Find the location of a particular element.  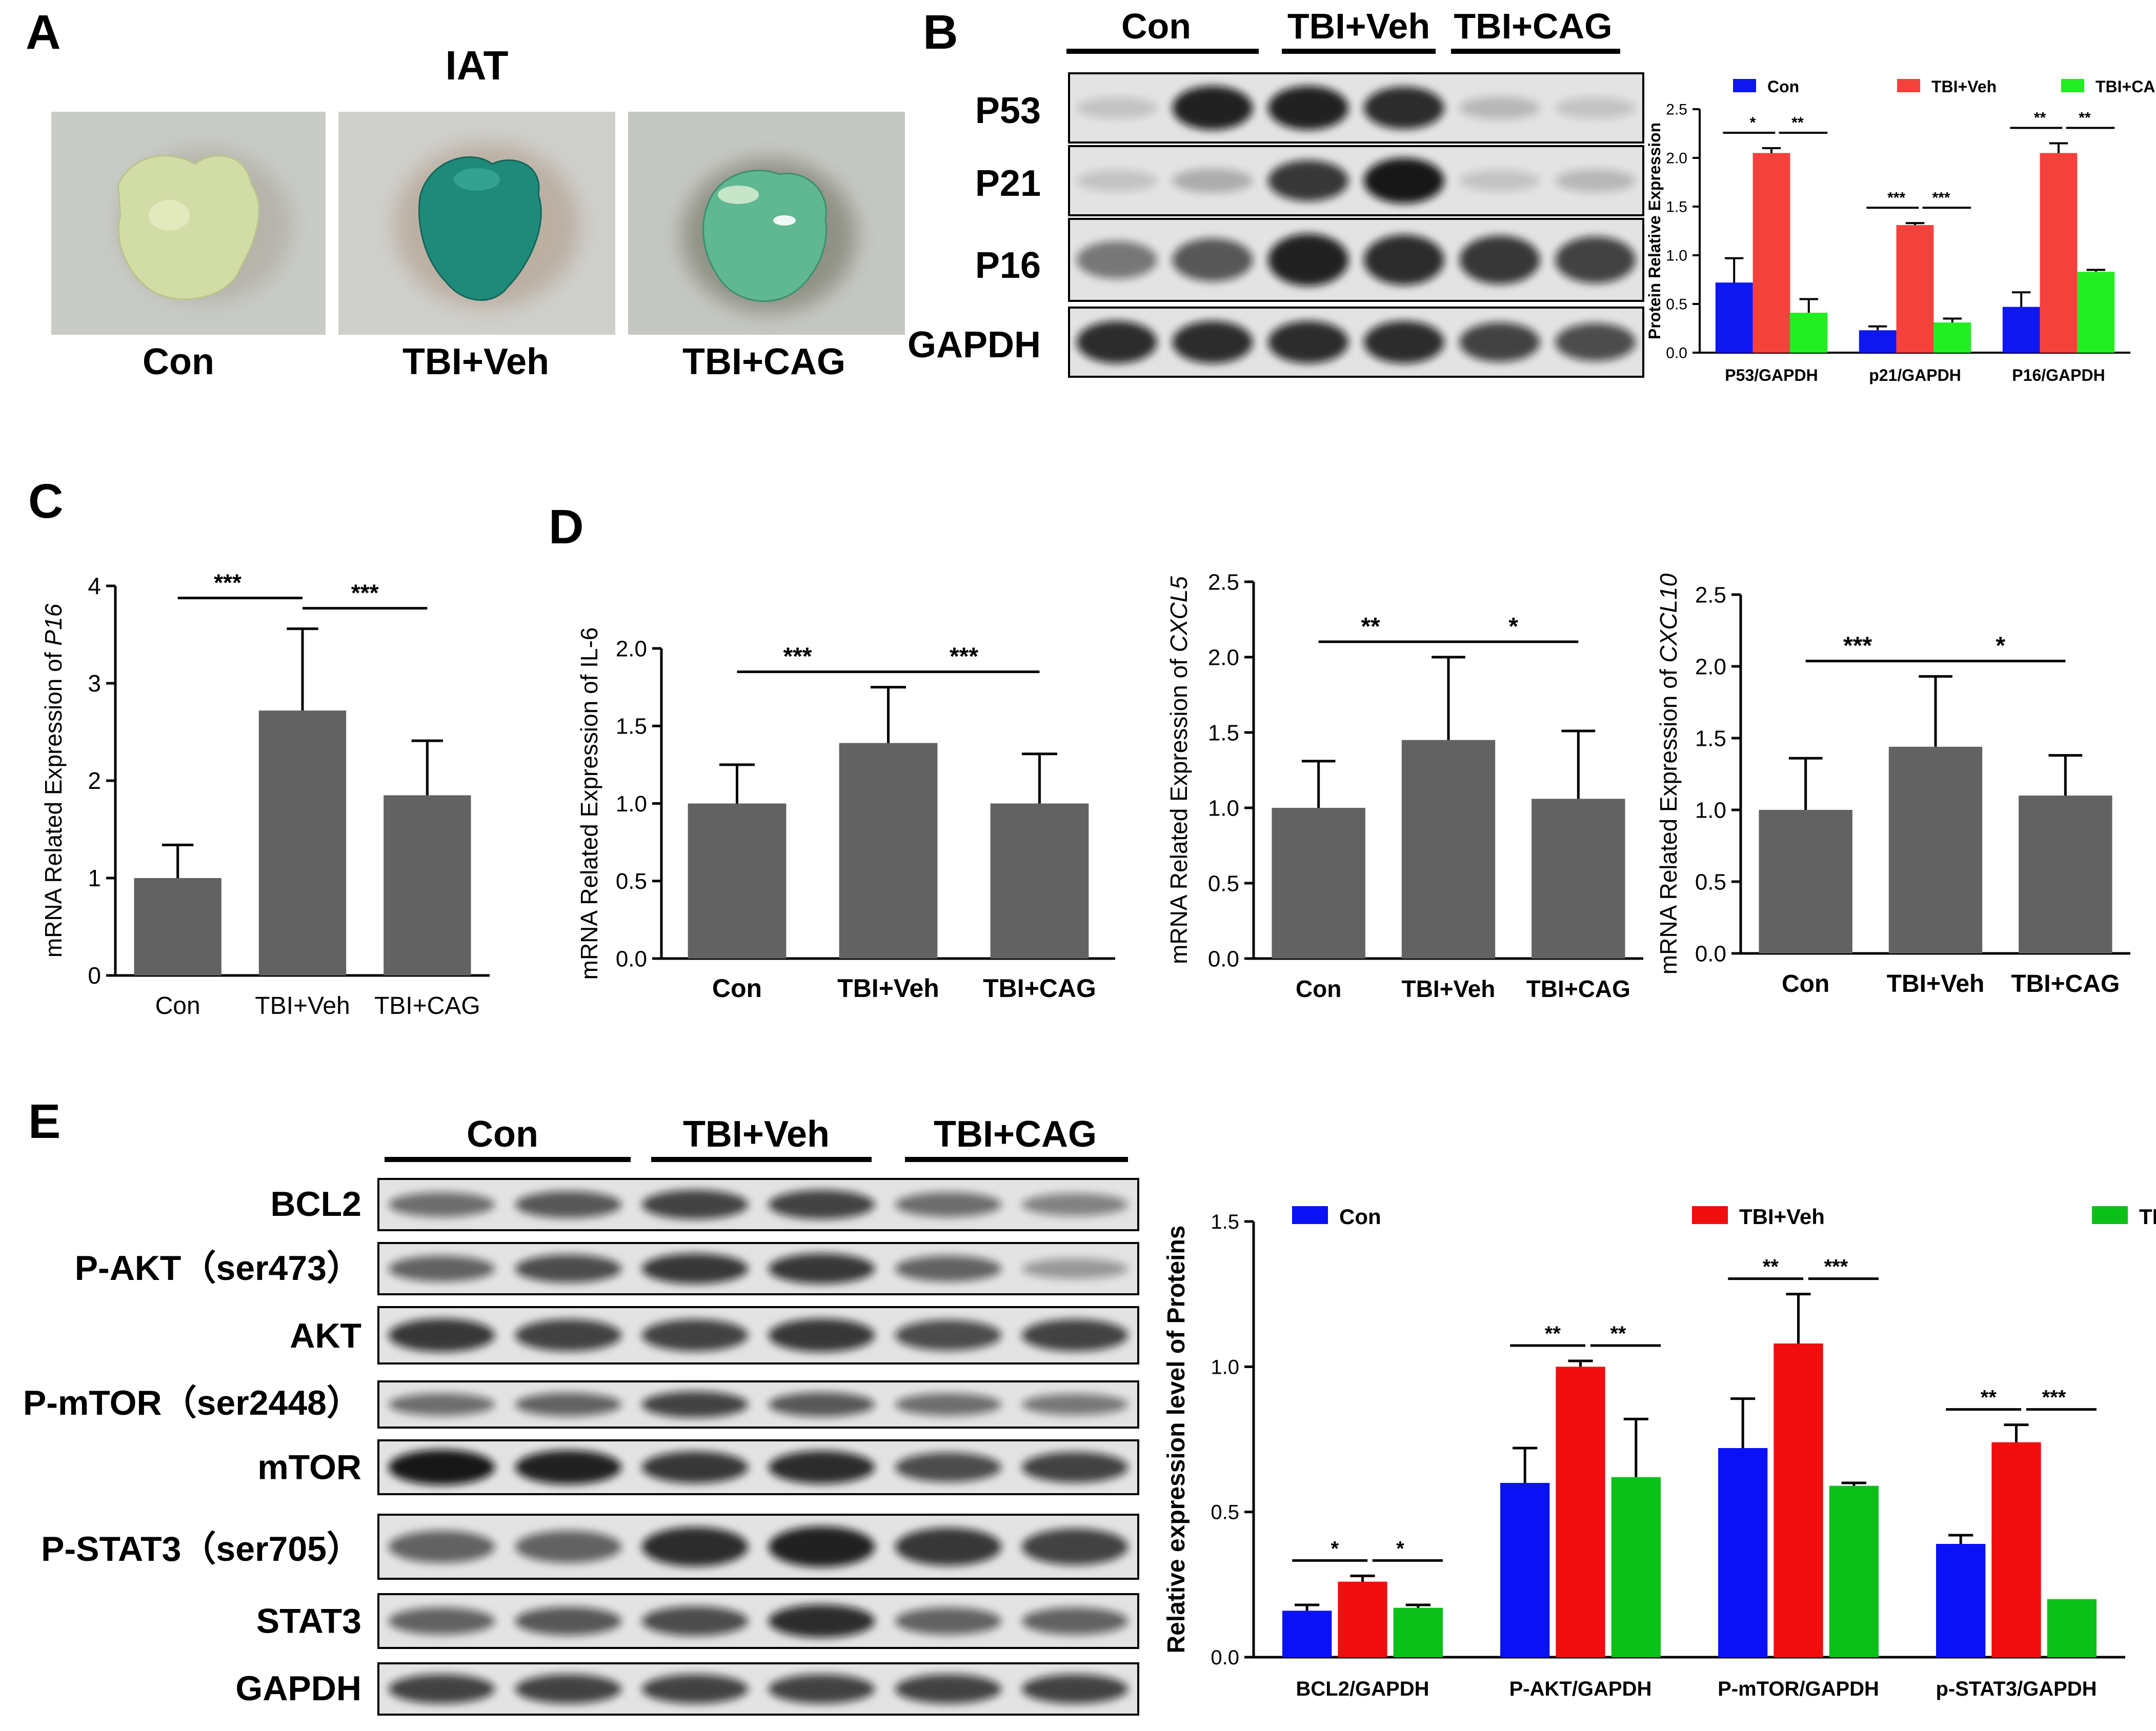

y-tick-label: 2.0 is located at coordinates (1676, 159).